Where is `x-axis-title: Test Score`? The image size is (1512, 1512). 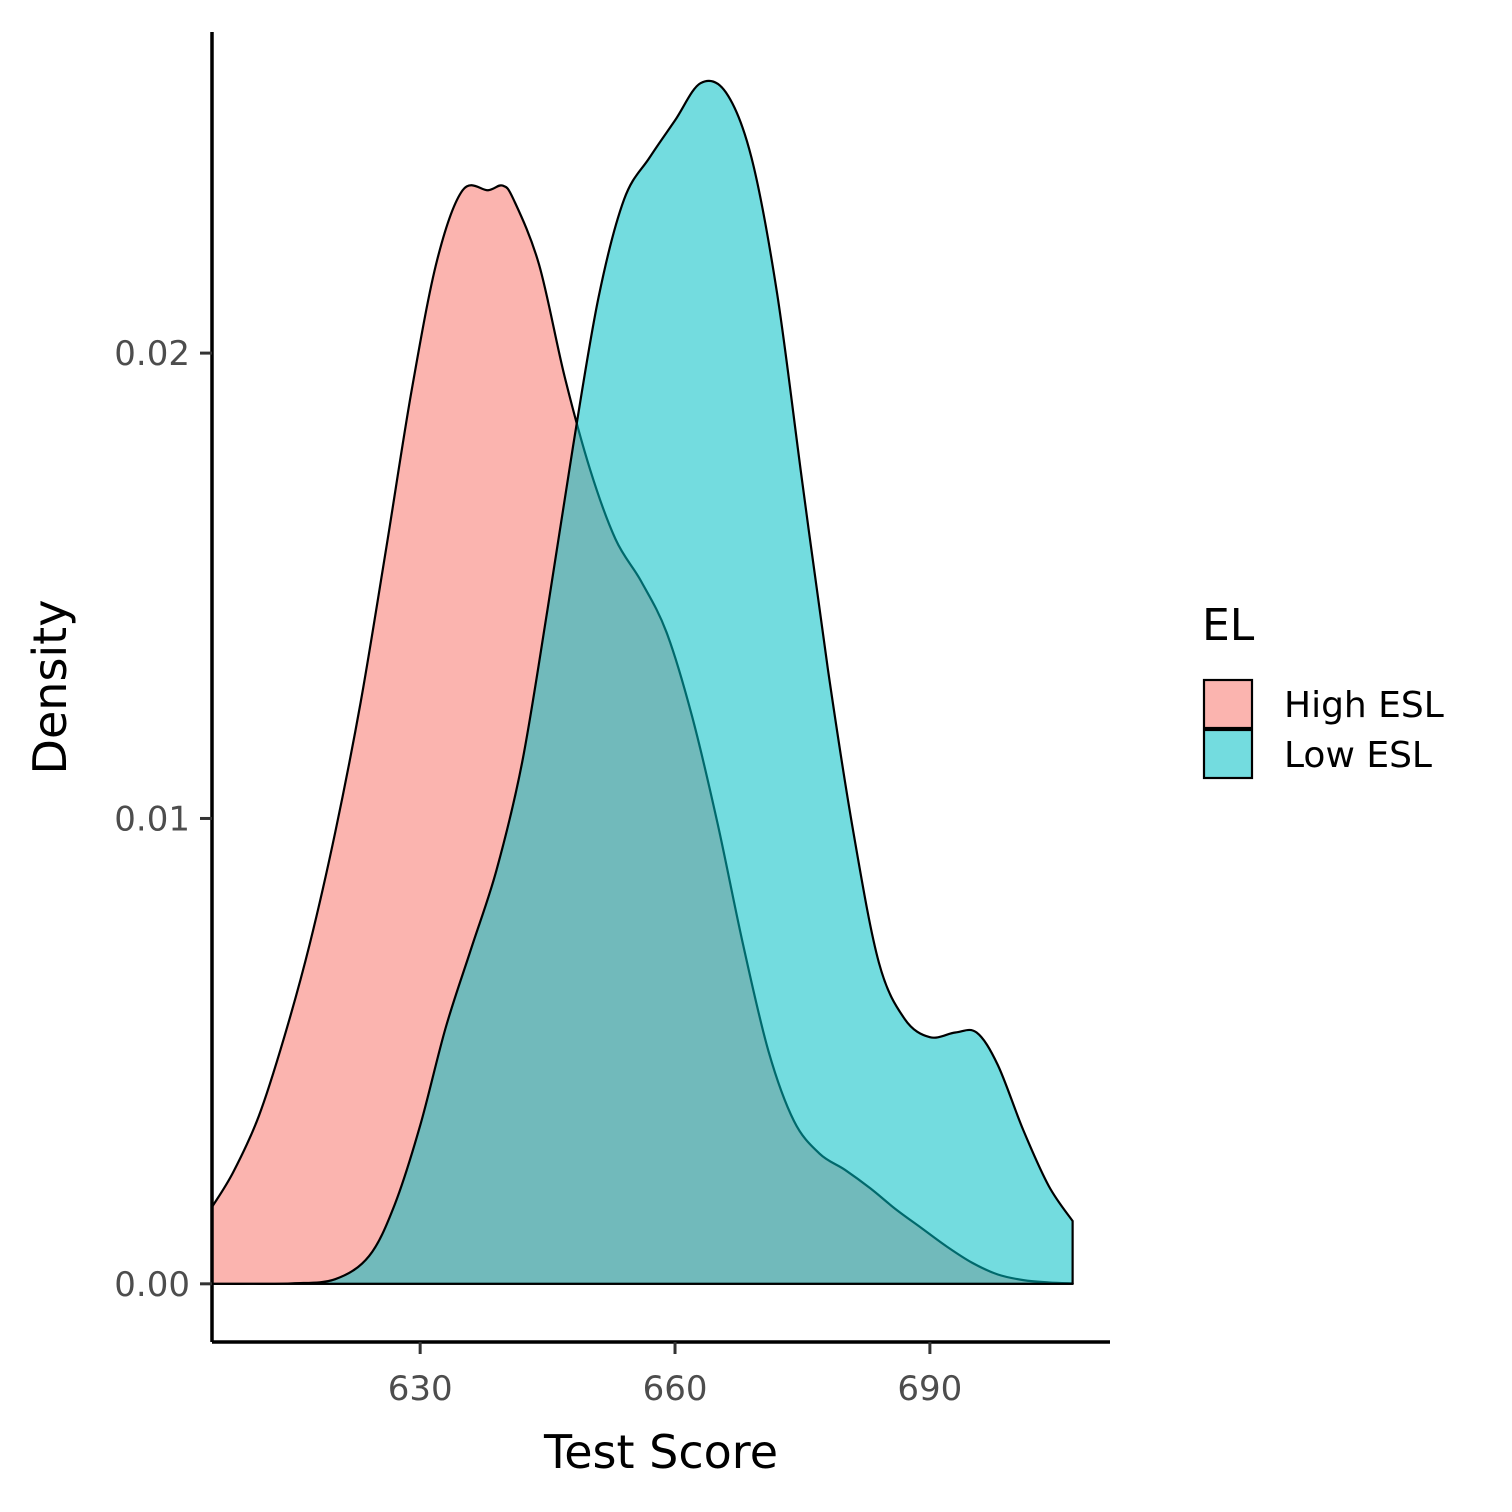
x-axis-title: Test Score is located at coordinates (660, 1452).